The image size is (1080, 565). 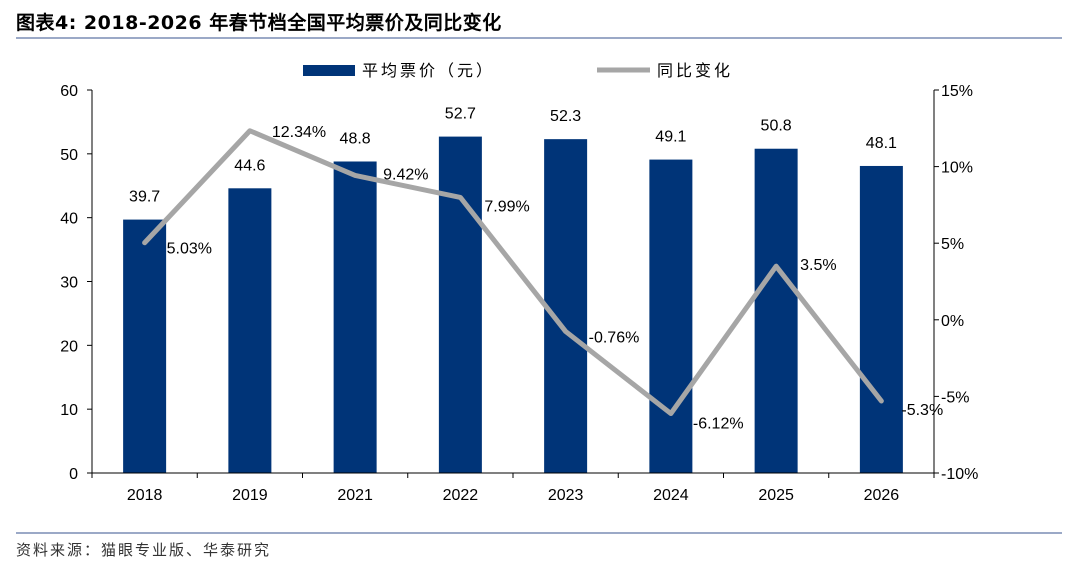 I want to click on line-value-label: 7.99%, so click(x=506, y=206).